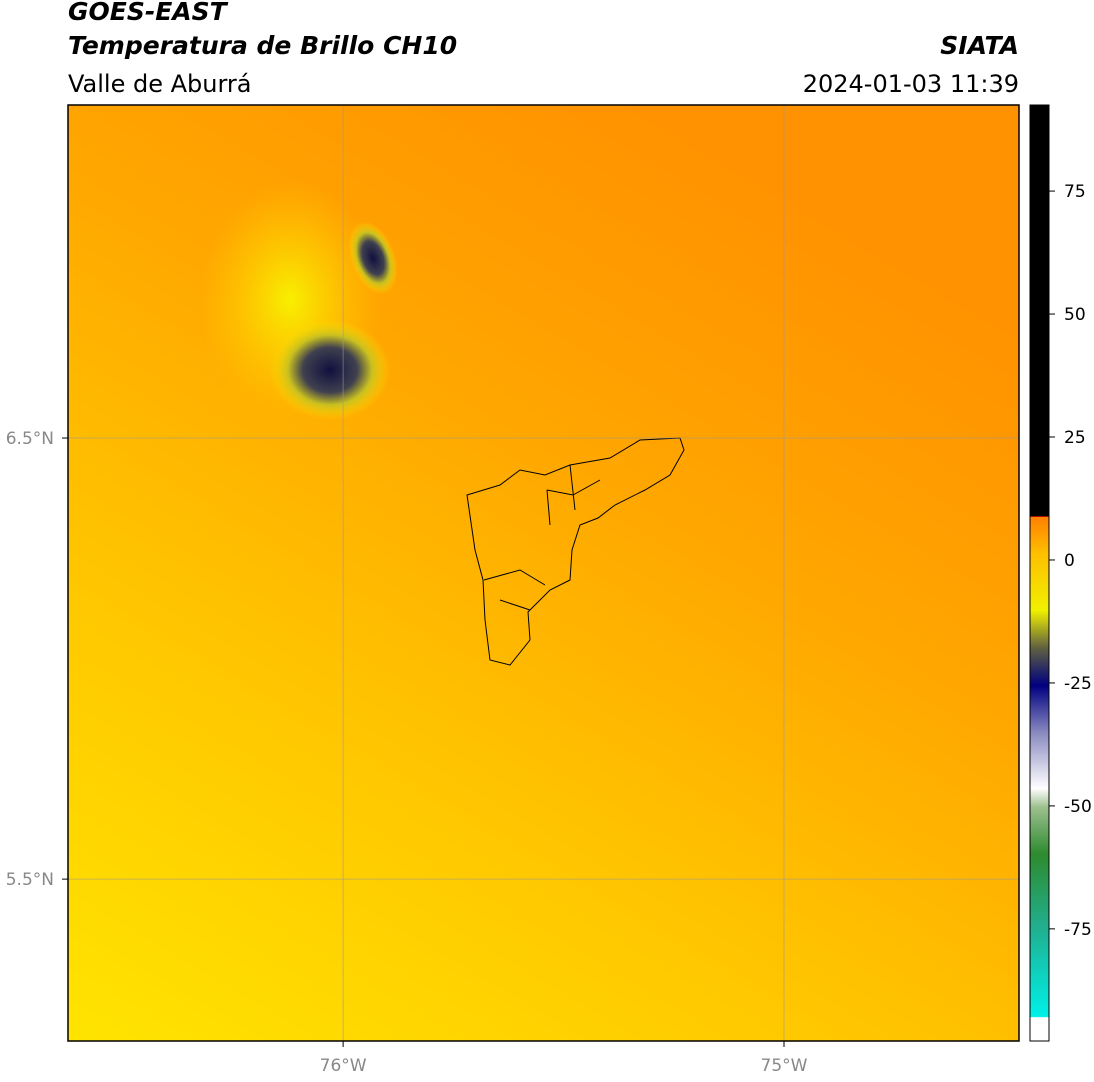 This screenshot has width=1094, height=1082. I want to click on x-tick-label: 75°W, so click(784, 1066).